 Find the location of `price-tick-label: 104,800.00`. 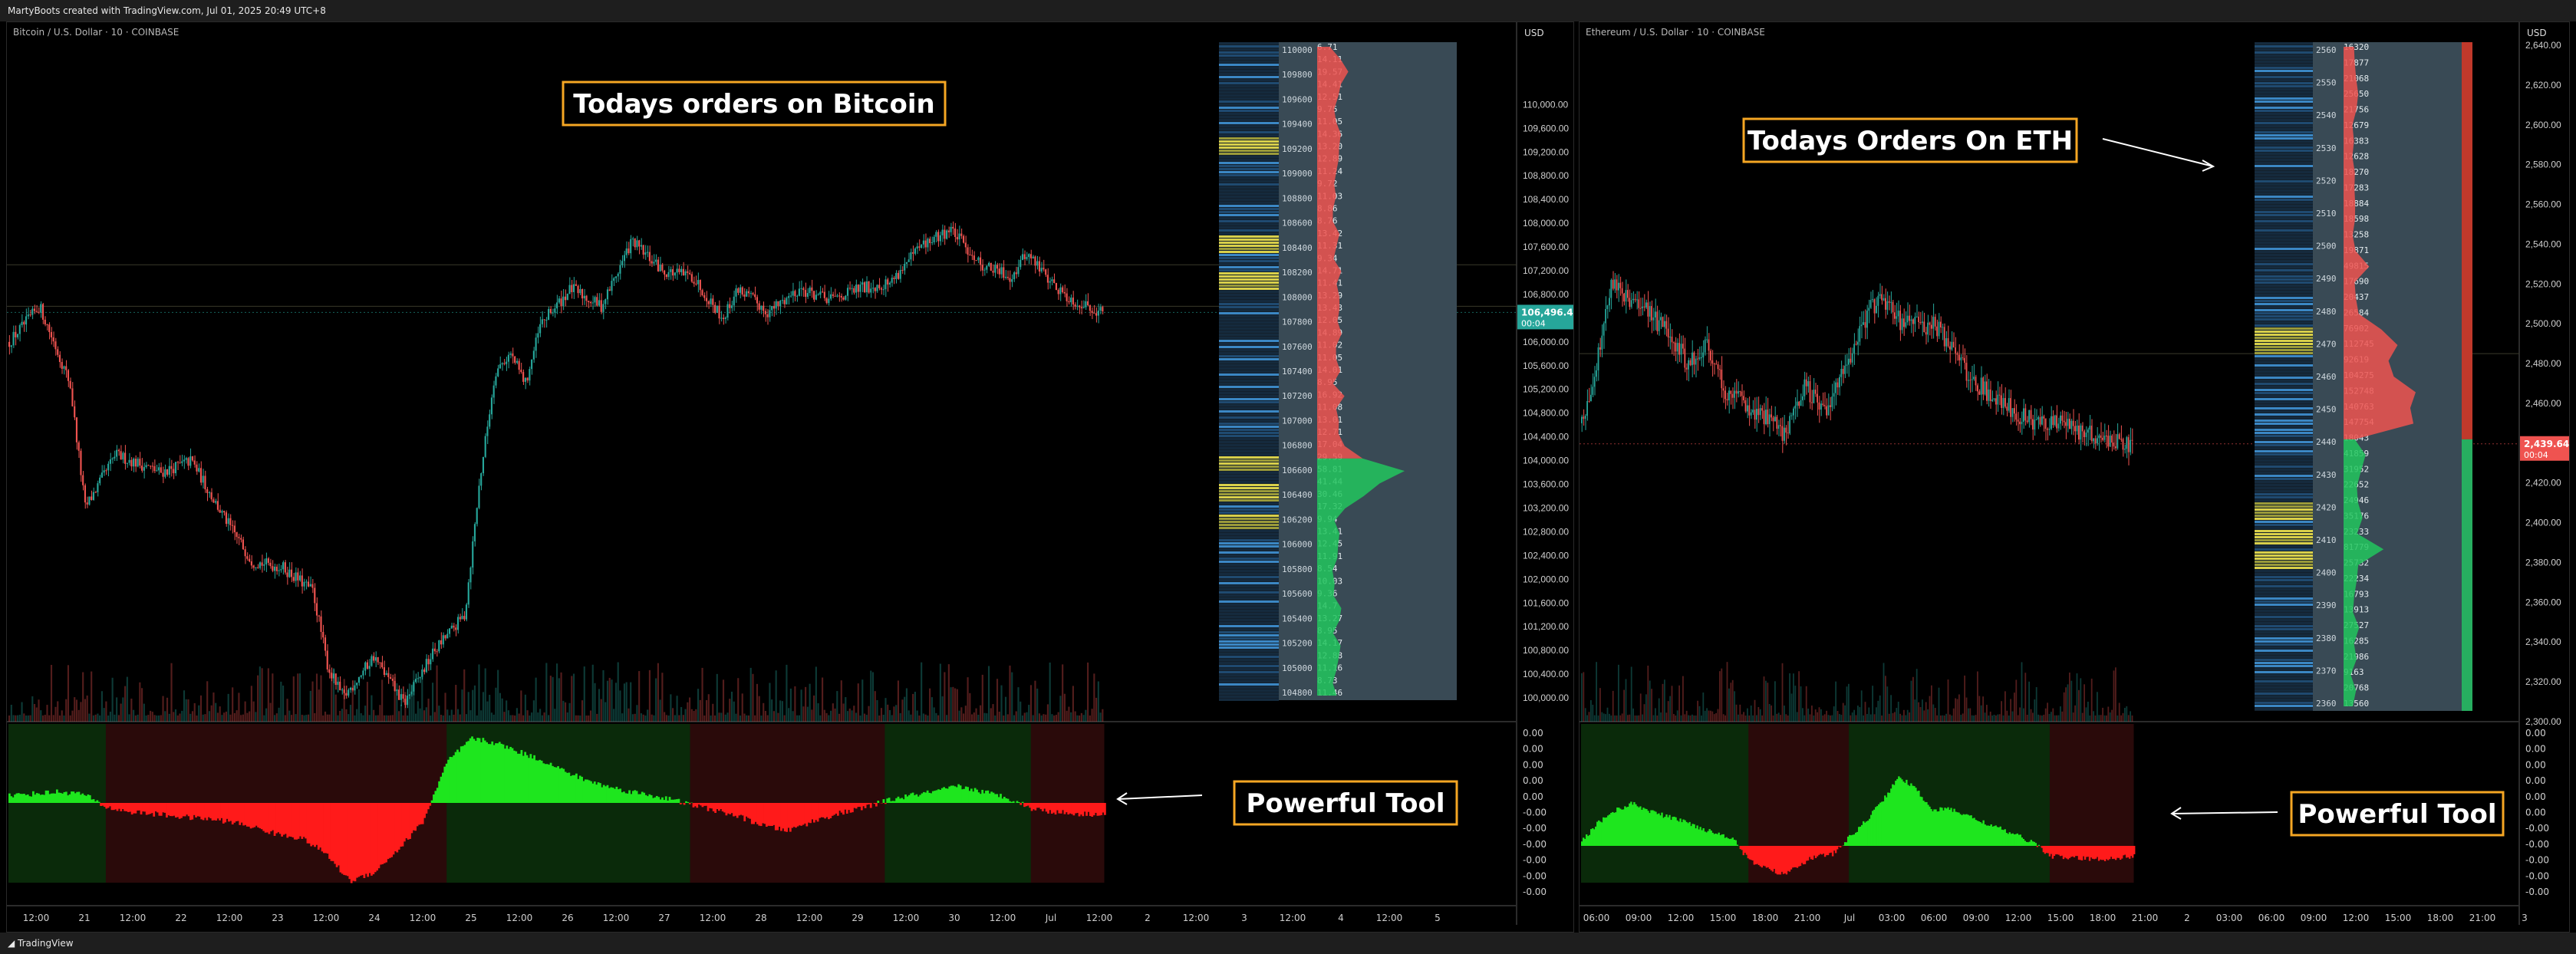

price-tick-label: 104,800.00 is located at coordinates (1546, 413).